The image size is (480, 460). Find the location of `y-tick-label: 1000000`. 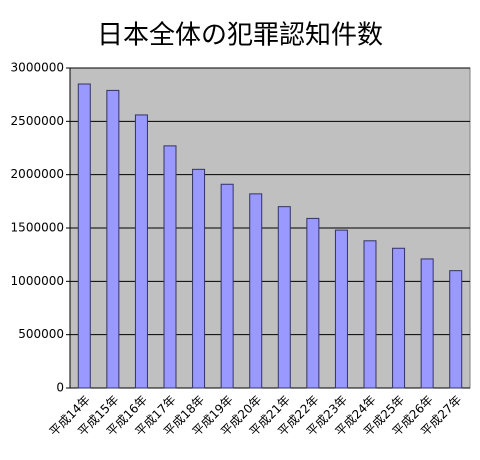

y-tick-label: 1000000 is located at coordinates (37, 281).